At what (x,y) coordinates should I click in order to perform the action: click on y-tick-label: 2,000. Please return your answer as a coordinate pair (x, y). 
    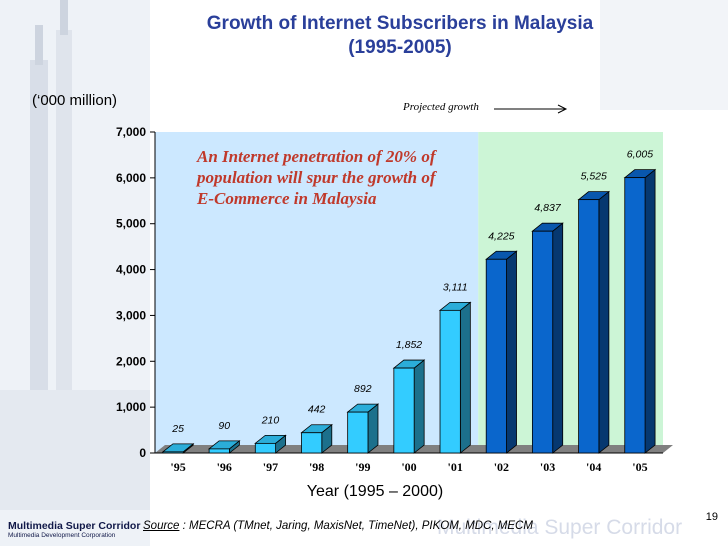
    Looking at the image, I should click on (131, 361).